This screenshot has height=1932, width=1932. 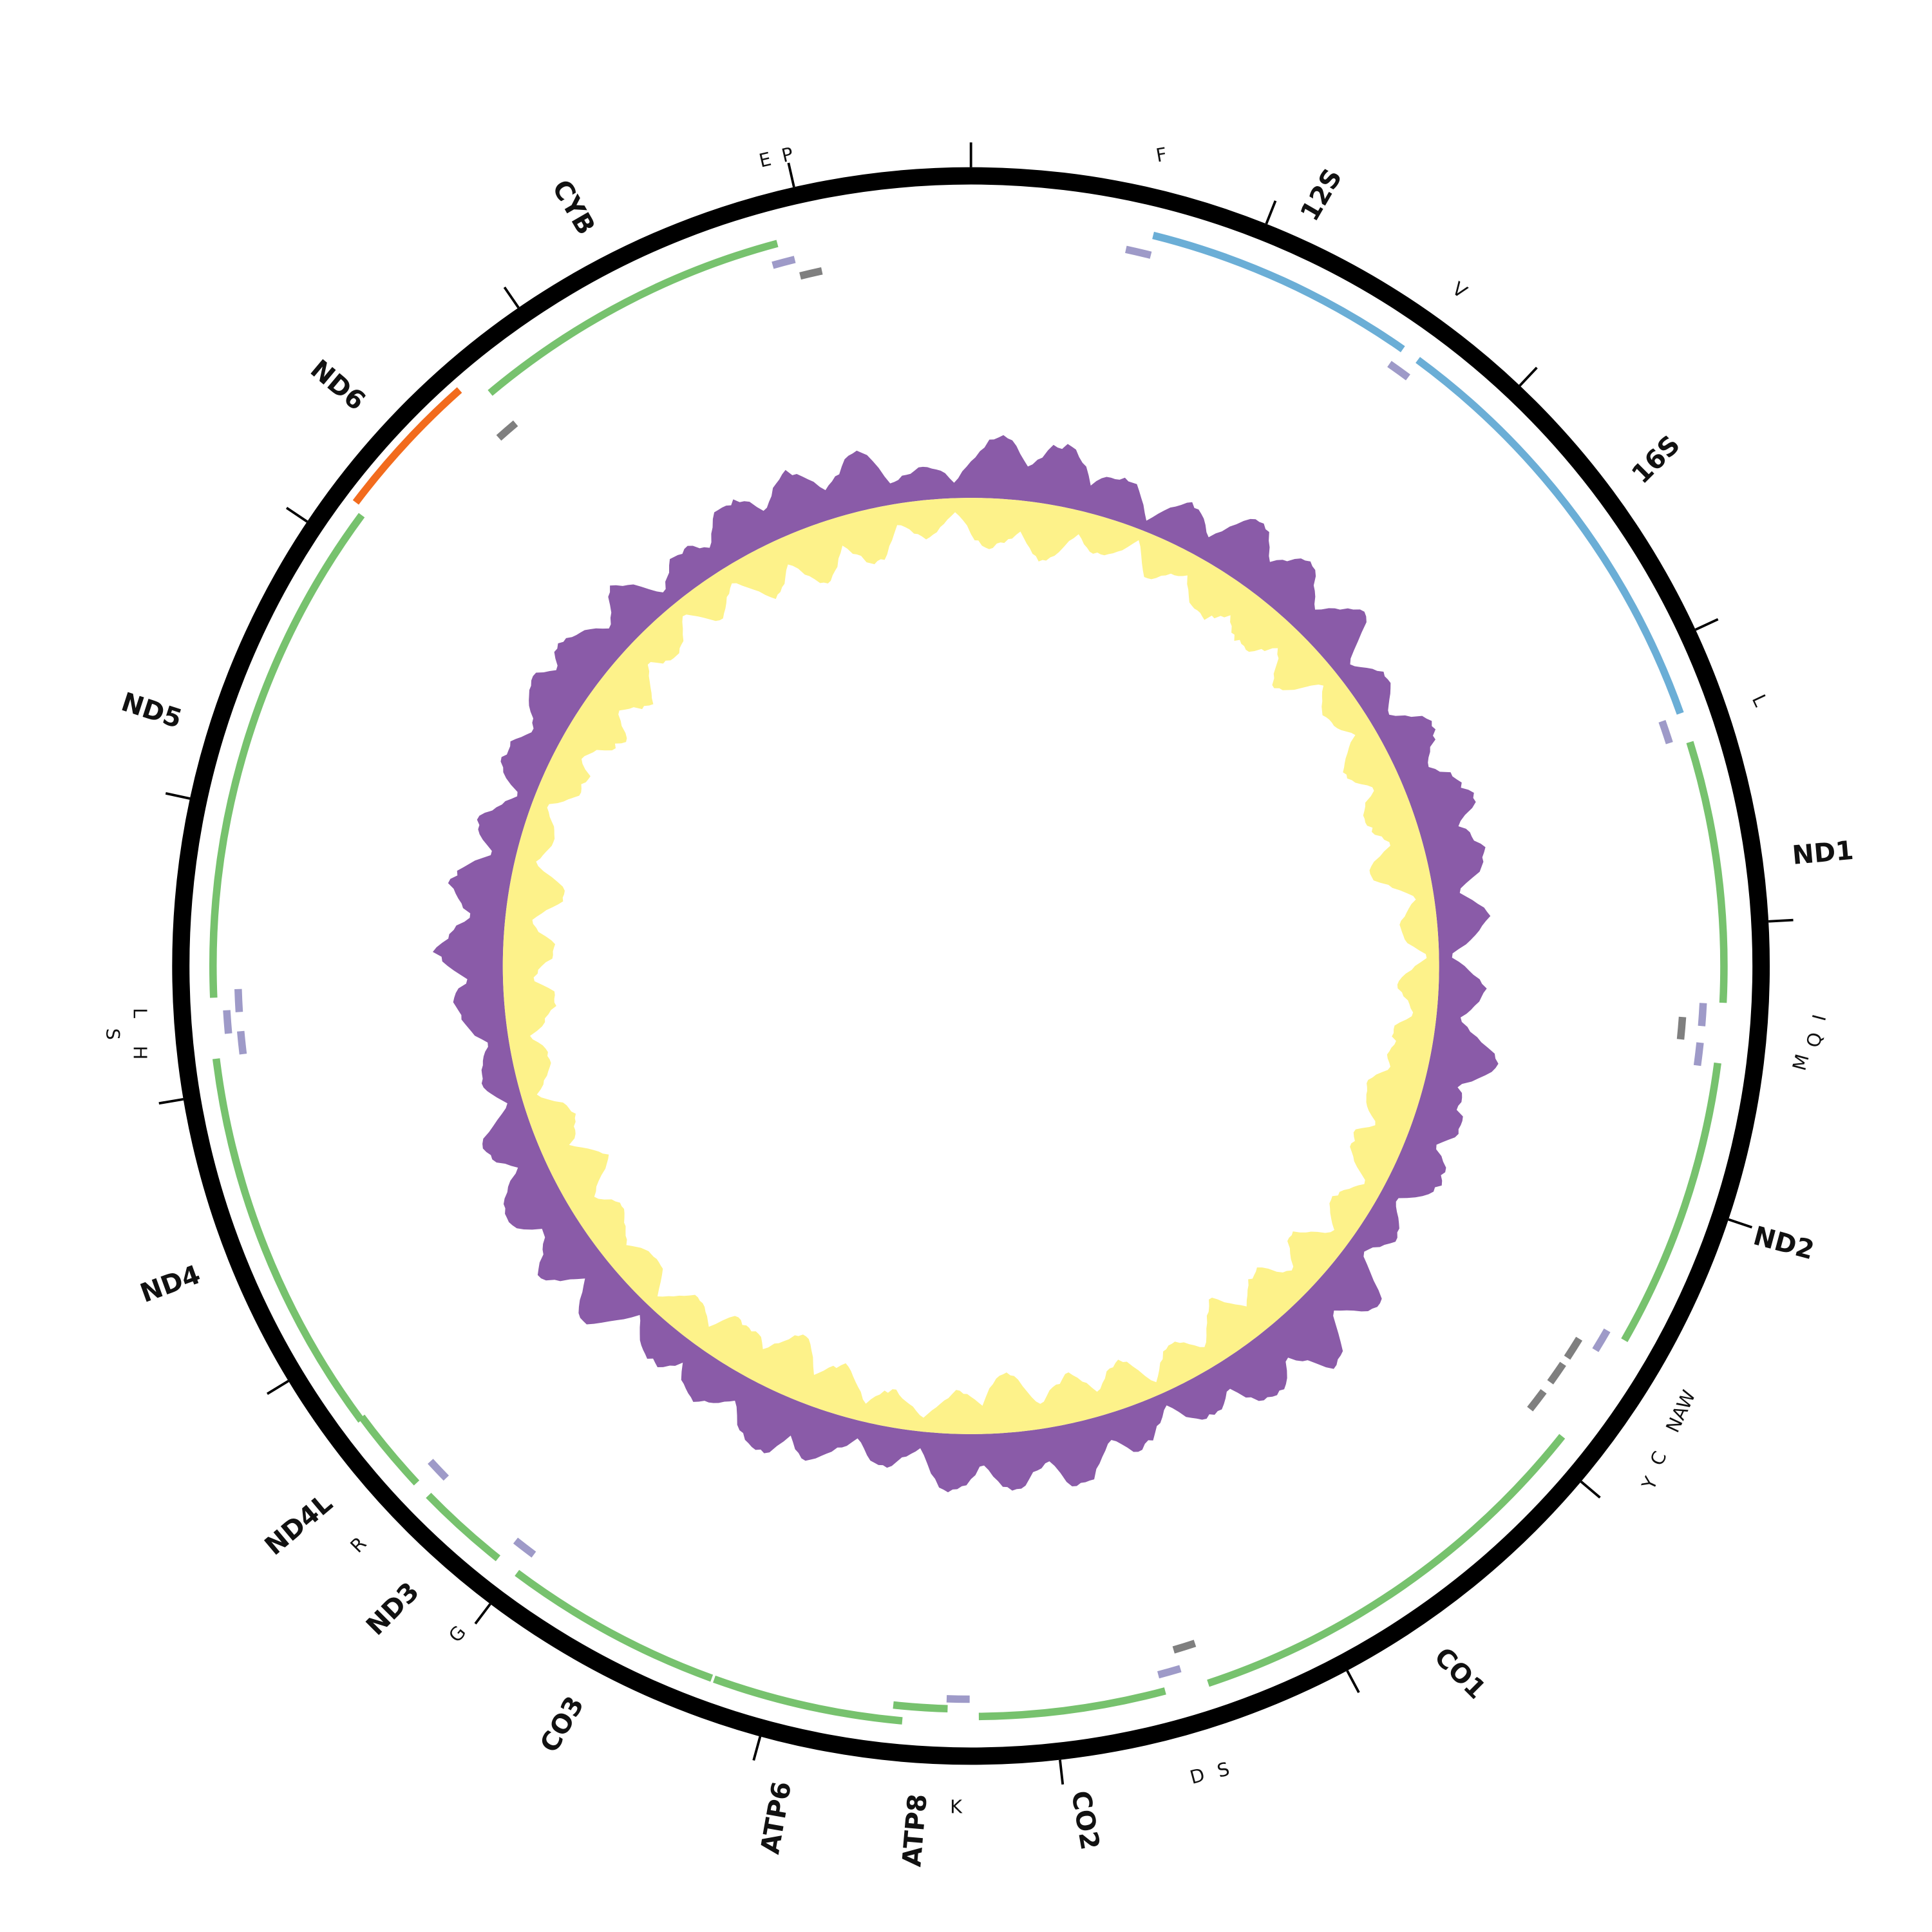 What do you see at coordinates (956, 1807) in the screenshot?
I see `feature-label: K` at bounding box center [956, 1807].